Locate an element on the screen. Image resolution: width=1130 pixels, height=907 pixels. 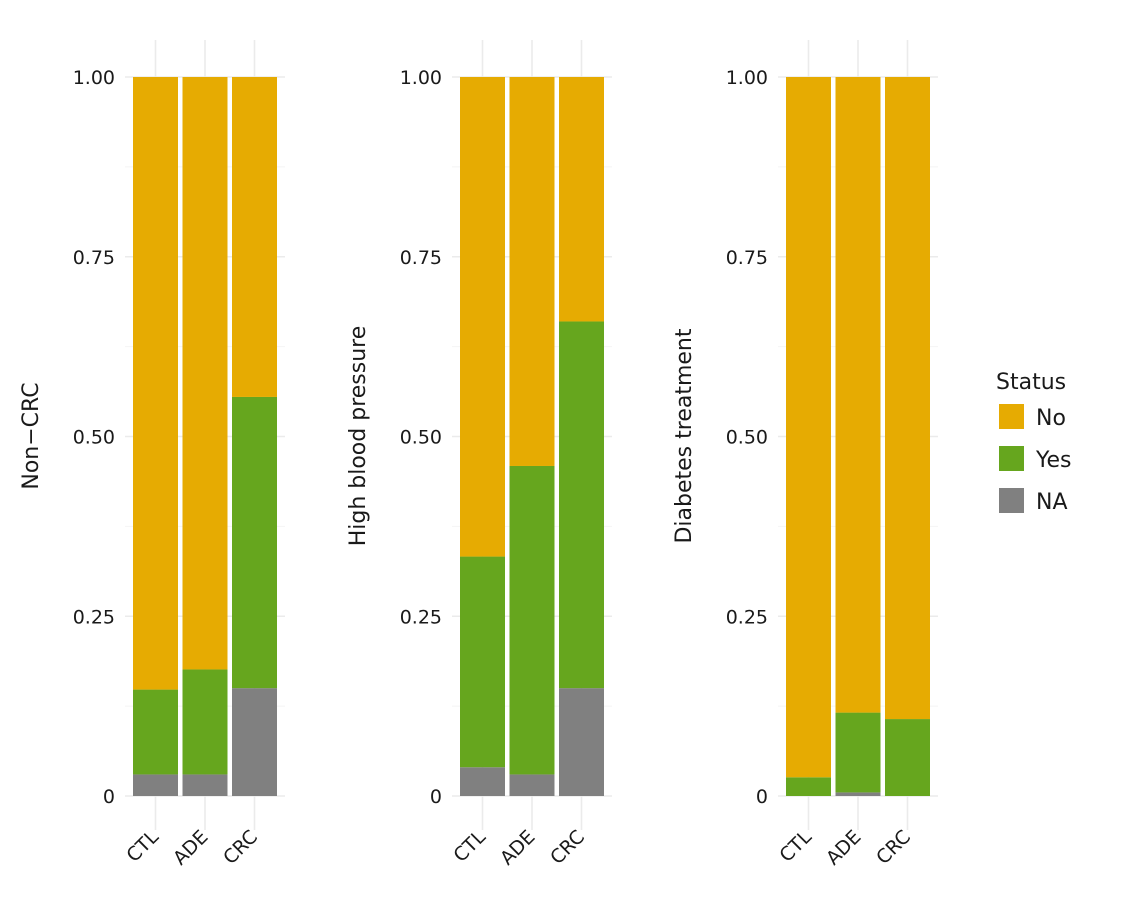
legend-swatch-na is located at coordinates (1011, 500).